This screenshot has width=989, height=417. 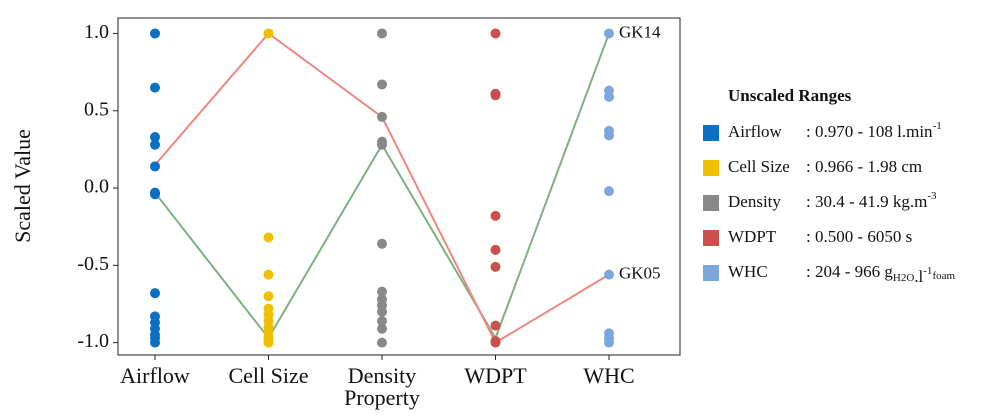 I want to click on legend-name: WHC, so click(x=748, y=271).